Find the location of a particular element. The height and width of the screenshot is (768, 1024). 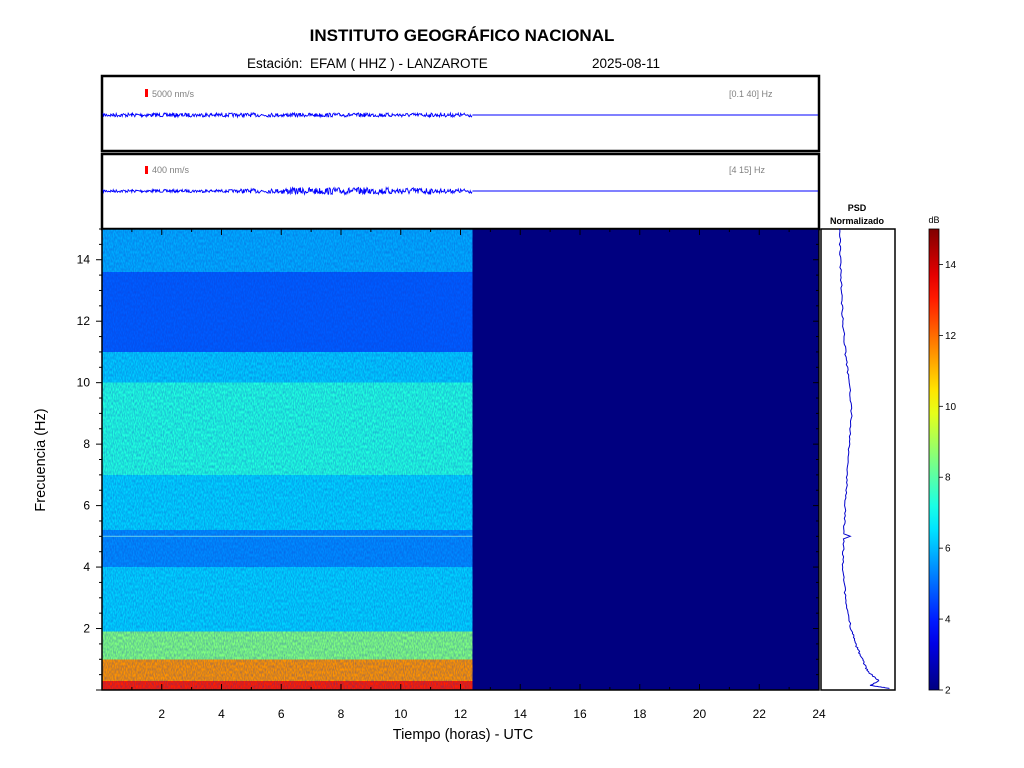

y-tick-label-14: 14 is located at coordinates (84, 260).